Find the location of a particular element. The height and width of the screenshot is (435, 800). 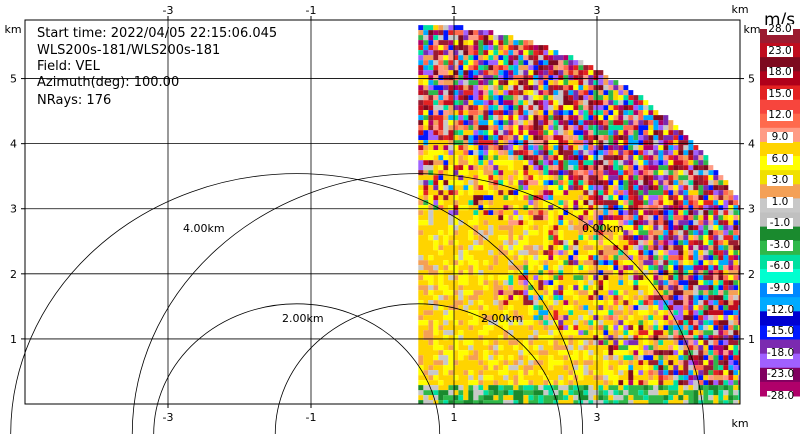

colorbar-label: 3.0 is located at coordinates (780, 181).